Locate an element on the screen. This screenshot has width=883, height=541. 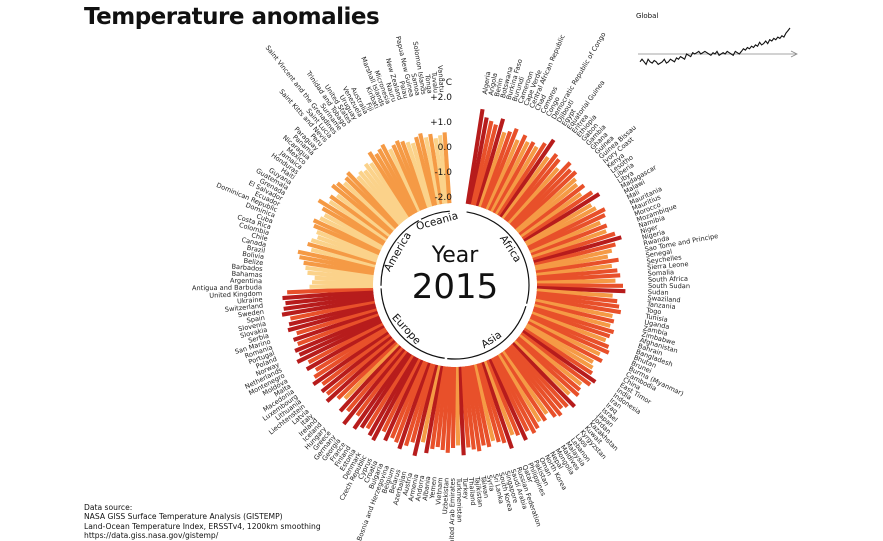
country-label: Bahamas is located at coordinates (247, 275).